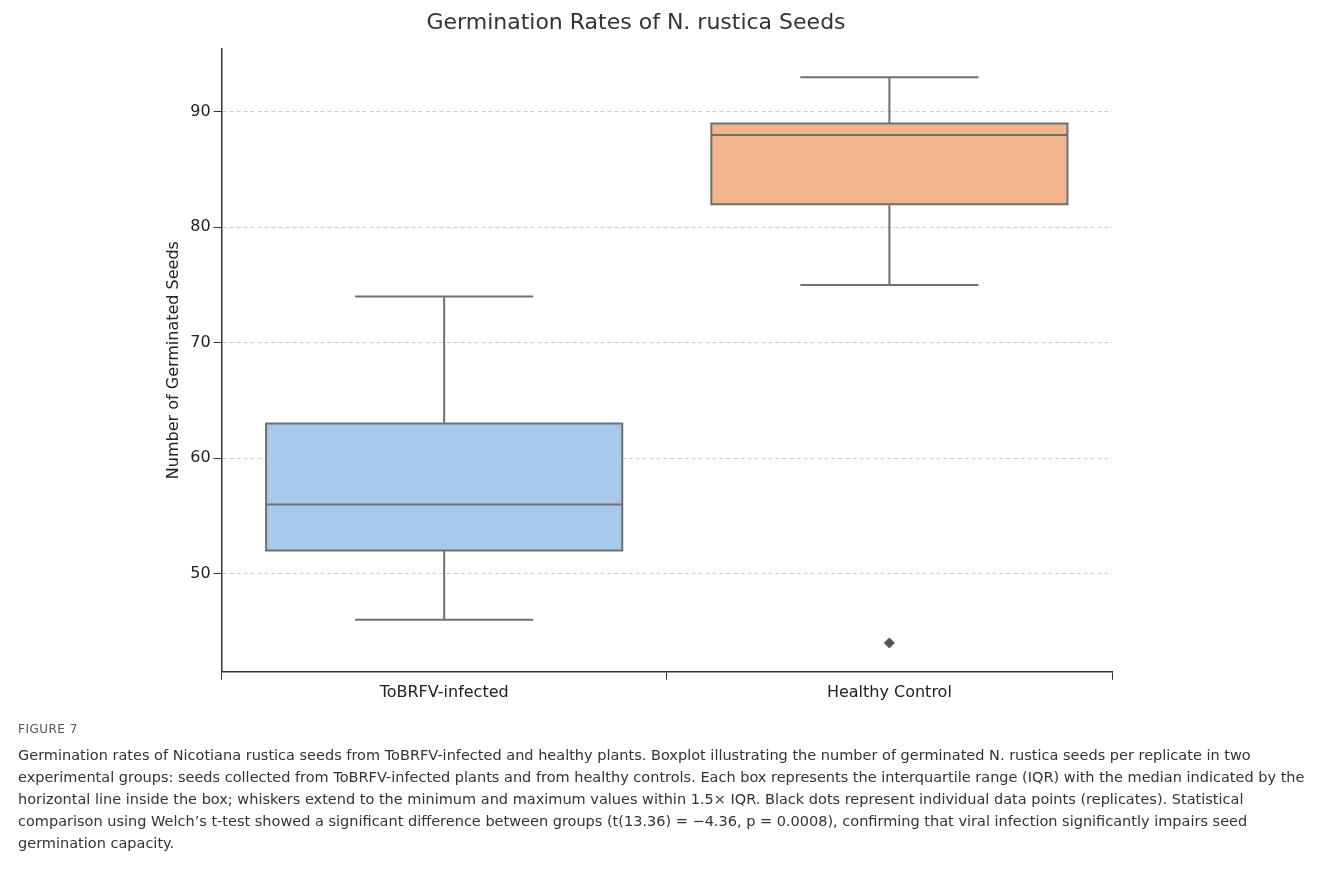 The height and width of the screenshot is (892, 1325). I want to click on caption: FIGURE 7, so click(48, 729).